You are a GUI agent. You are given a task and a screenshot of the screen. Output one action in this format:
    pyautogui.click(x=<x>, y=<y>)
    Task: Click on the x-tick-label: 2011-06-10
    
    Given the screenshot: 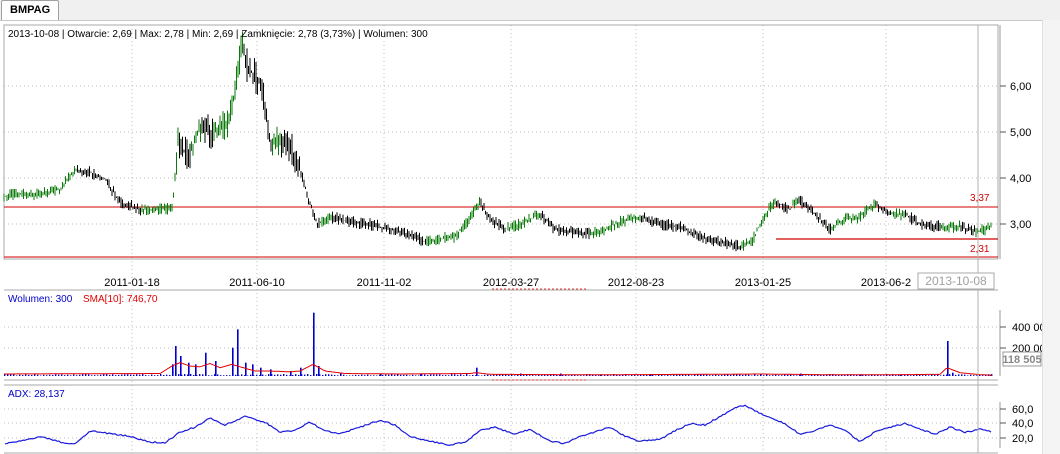 What is the action you would take?
    pyautogui.click(x=256, y=283)
    